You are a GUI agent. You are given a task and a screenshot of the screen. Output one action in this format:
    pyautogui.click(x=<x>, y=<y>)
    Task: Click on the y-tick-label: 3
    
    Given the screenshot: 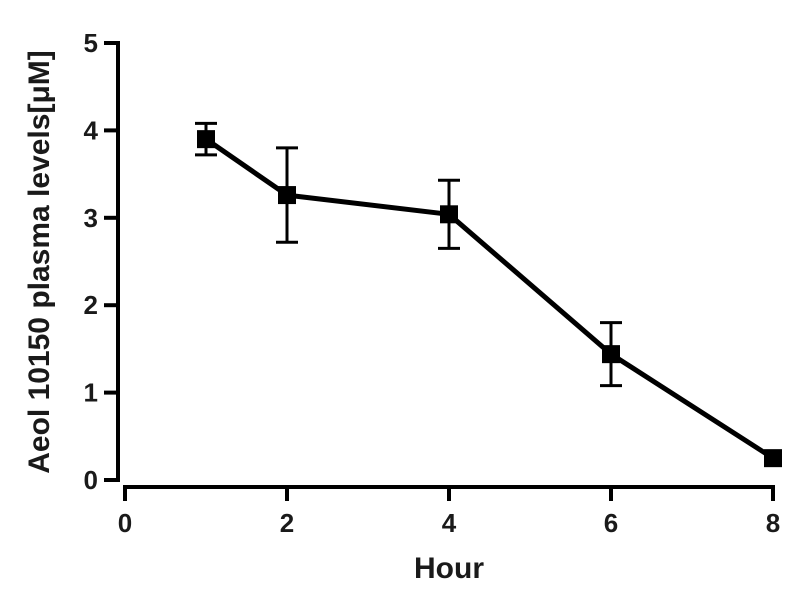 What is the action you would take?
    pyautogui.click(x=91, y=218)
    